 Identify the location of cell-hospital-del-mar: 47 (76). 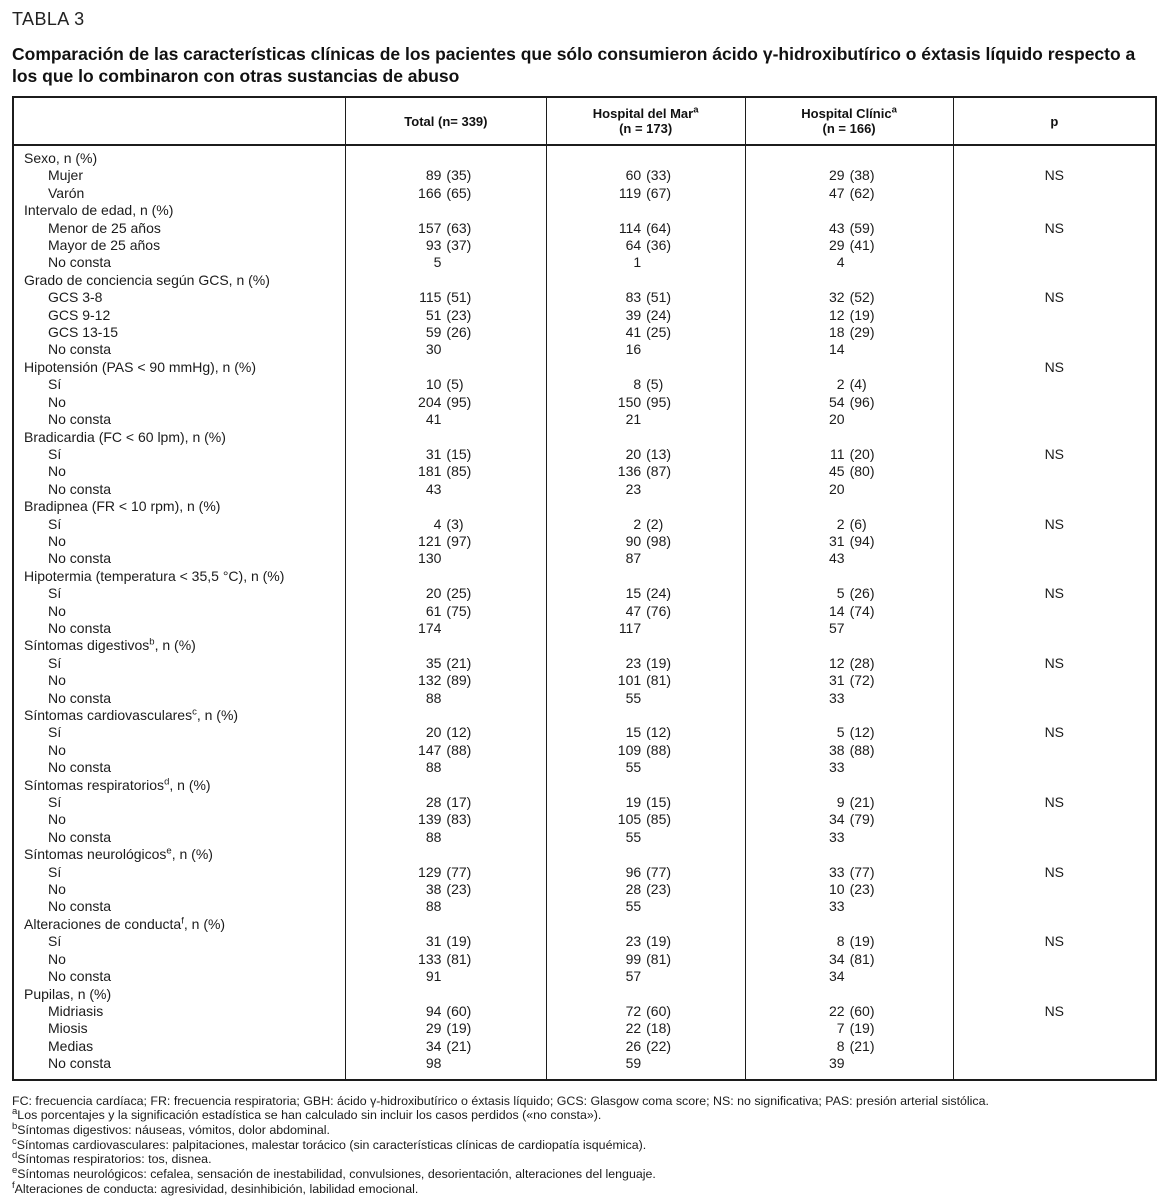
(645, 611).